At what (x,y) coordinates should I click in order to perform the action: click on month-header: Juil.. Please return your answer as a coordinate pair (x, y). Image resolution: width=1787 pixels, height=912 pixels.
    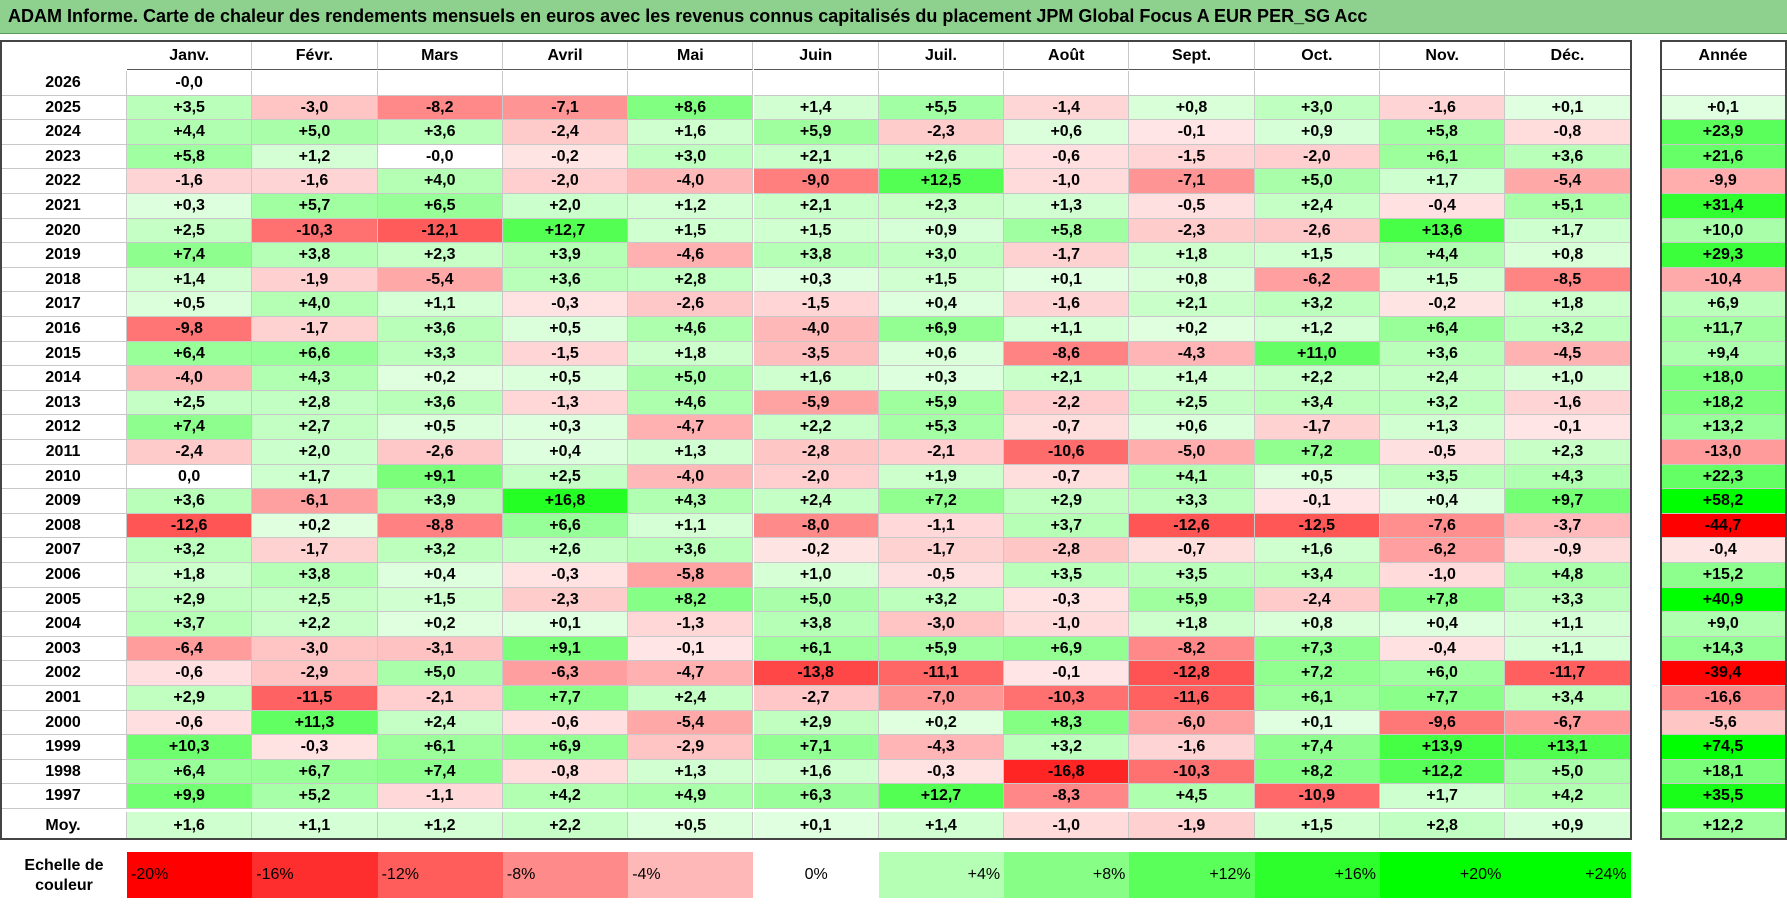
    Looking at the image, I should click on (941, 55).